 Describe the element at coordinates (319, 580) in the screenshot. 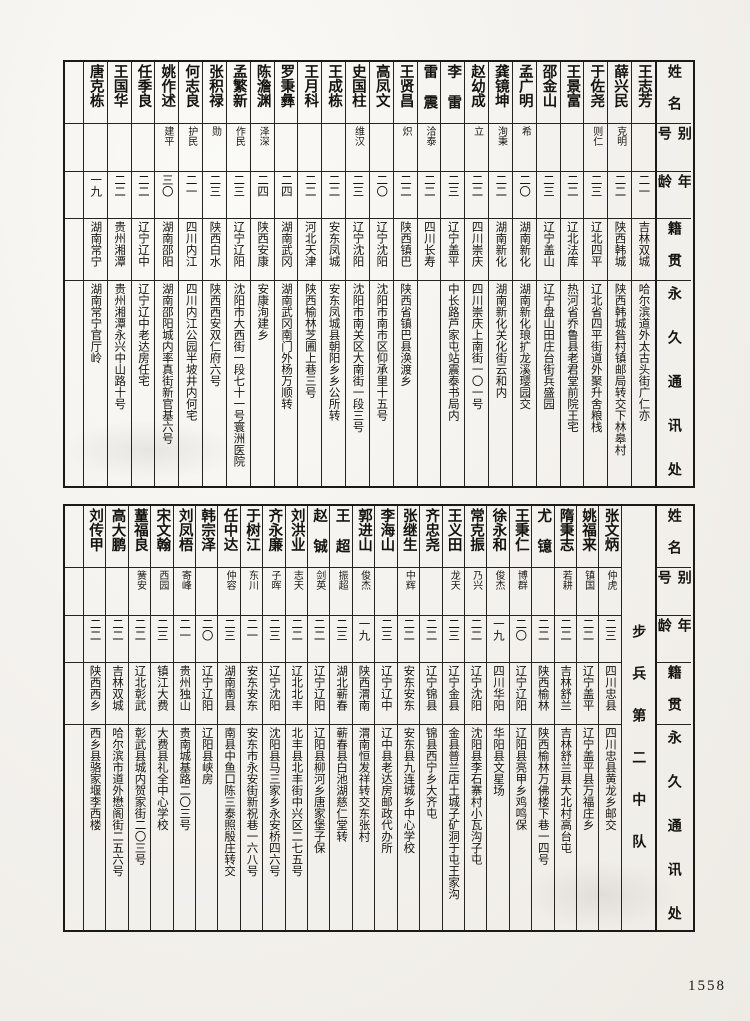

I see `person-alias-text: 剑英` at that location.